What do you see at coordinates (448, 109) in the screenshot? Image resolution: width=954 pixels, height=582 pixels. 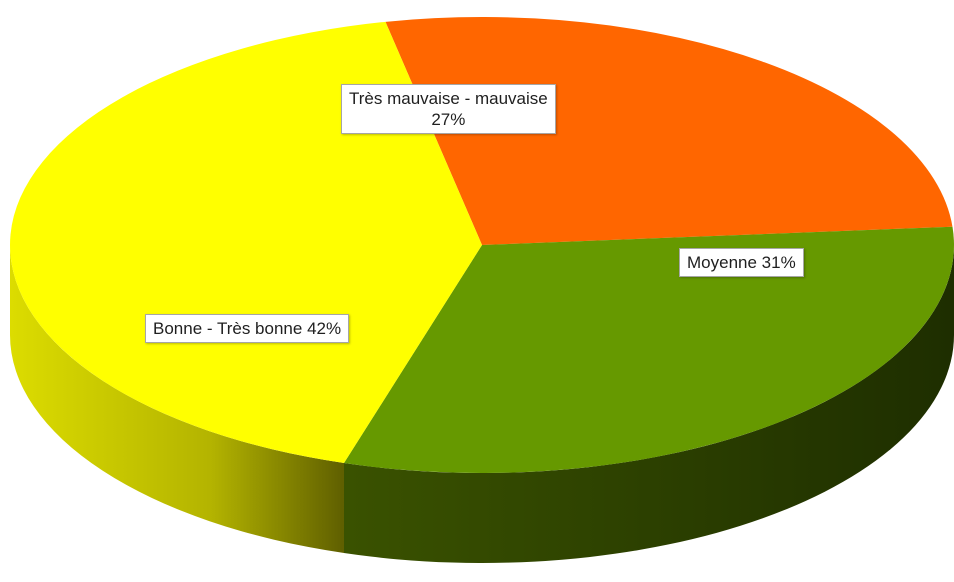 I see `slice-label-tres-mauvaise: Très mauvaise - mauvaise 27%` at bounding box center [448, 109].